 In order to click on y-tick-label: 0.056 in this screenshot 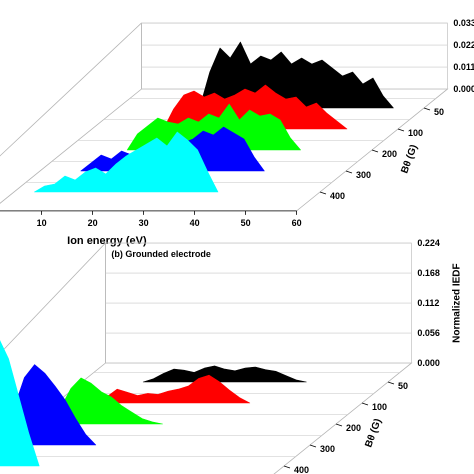, I will do `click(428, 333)`.